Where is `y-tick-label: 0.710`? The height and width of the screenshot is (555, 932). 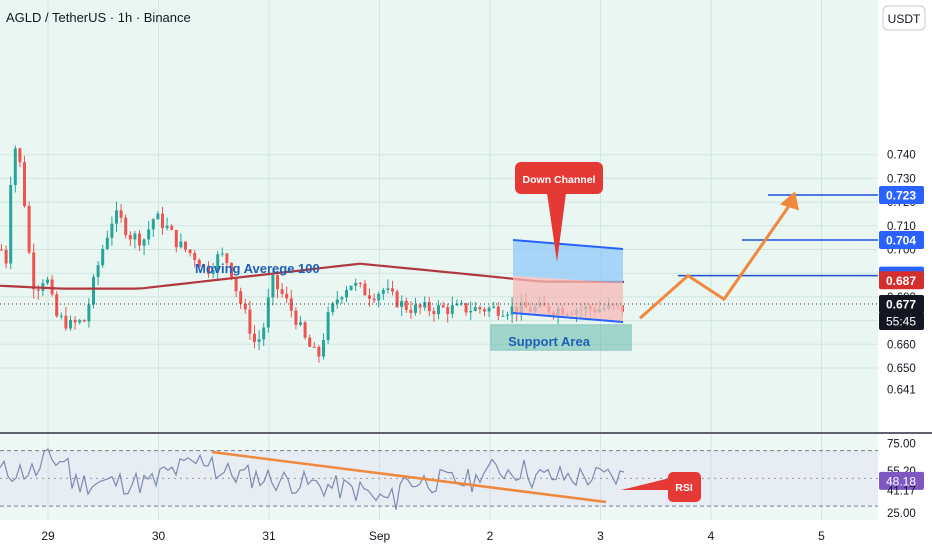
y-tick-label: 0.710 is located at coordinates (901, 227).